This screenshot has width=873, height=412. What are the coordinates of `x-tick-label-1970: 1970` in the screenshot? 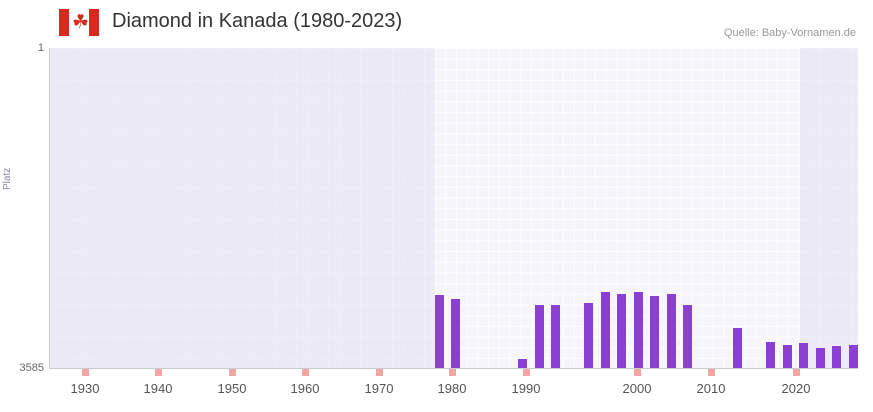 It's located at (379, 388).